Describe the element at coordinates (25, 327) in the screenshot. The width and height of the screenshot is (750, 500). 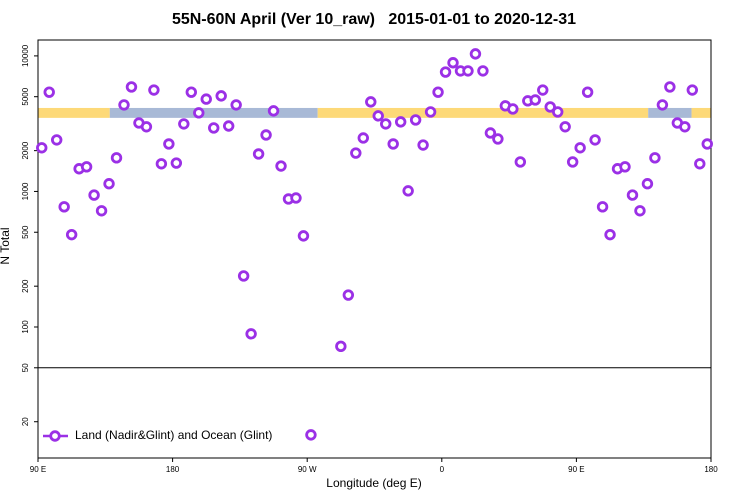
I see `y-tick-label: 100` at that location.